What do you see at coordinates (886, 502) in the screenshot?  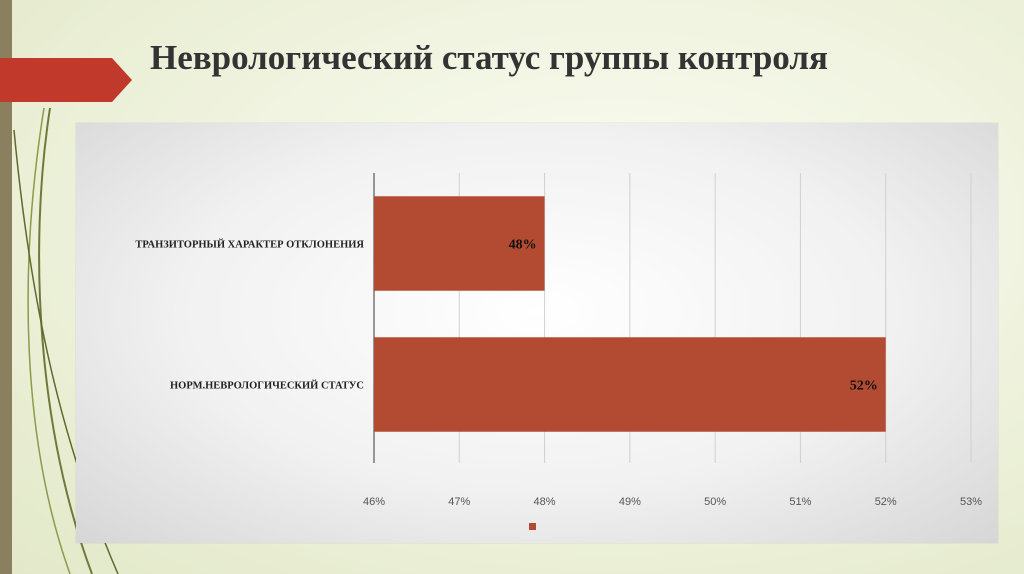 I see `x-tick-label: 52%` at bounding box center [886, 502].